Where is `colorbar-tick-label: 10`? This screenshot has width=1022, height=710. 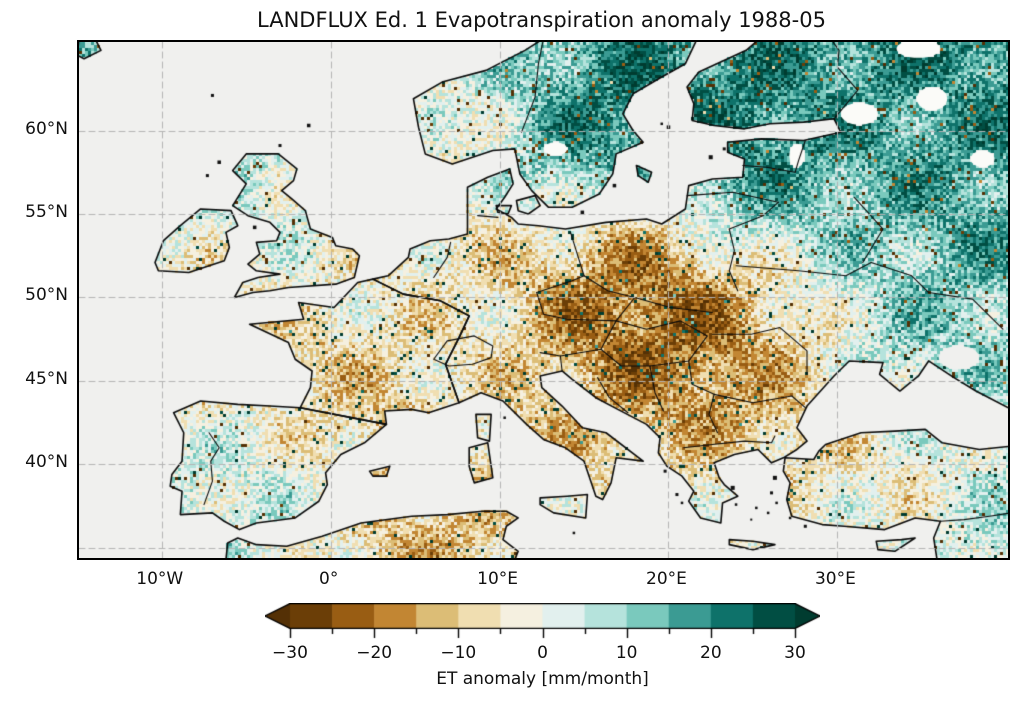 colorbar-tick-label: 10 is located at coordinates (626, 653).